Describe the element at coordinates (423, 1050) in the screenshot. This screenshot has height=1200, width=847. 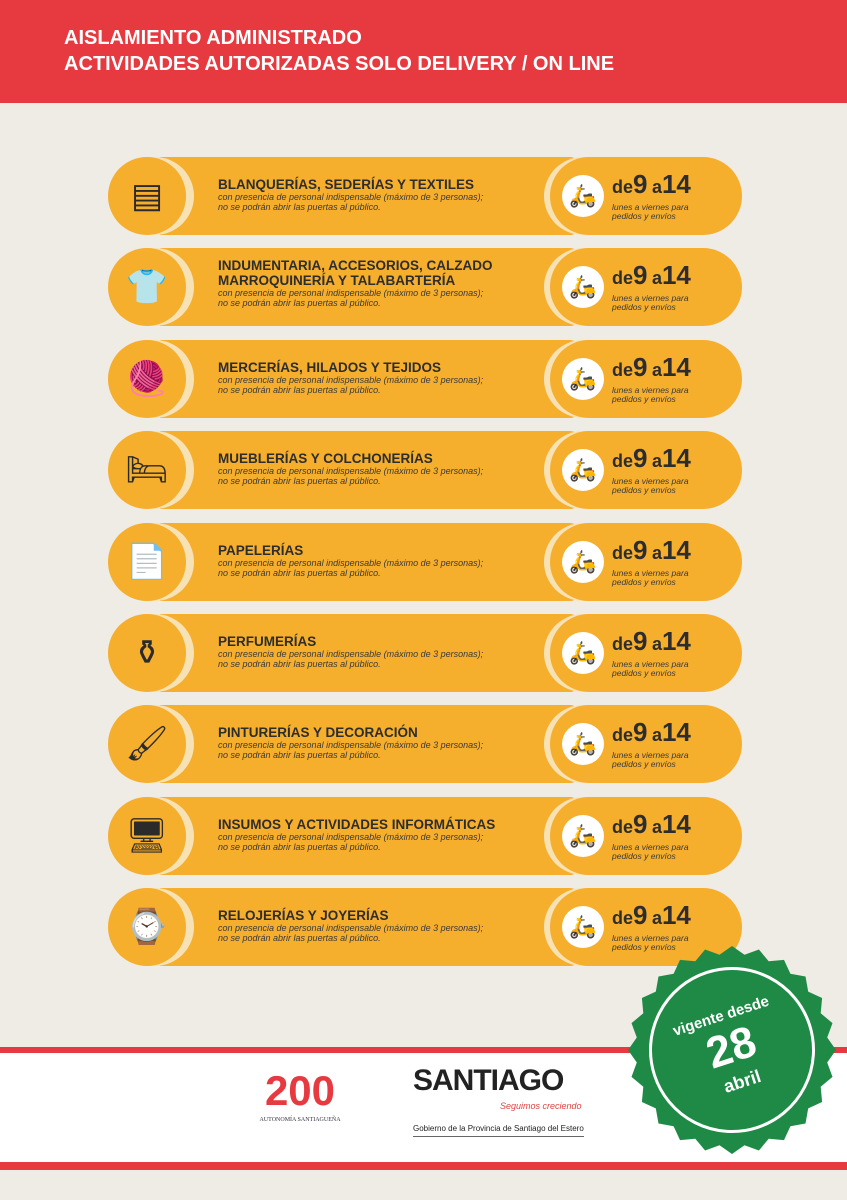
I see `footer-divider-top` at that location.